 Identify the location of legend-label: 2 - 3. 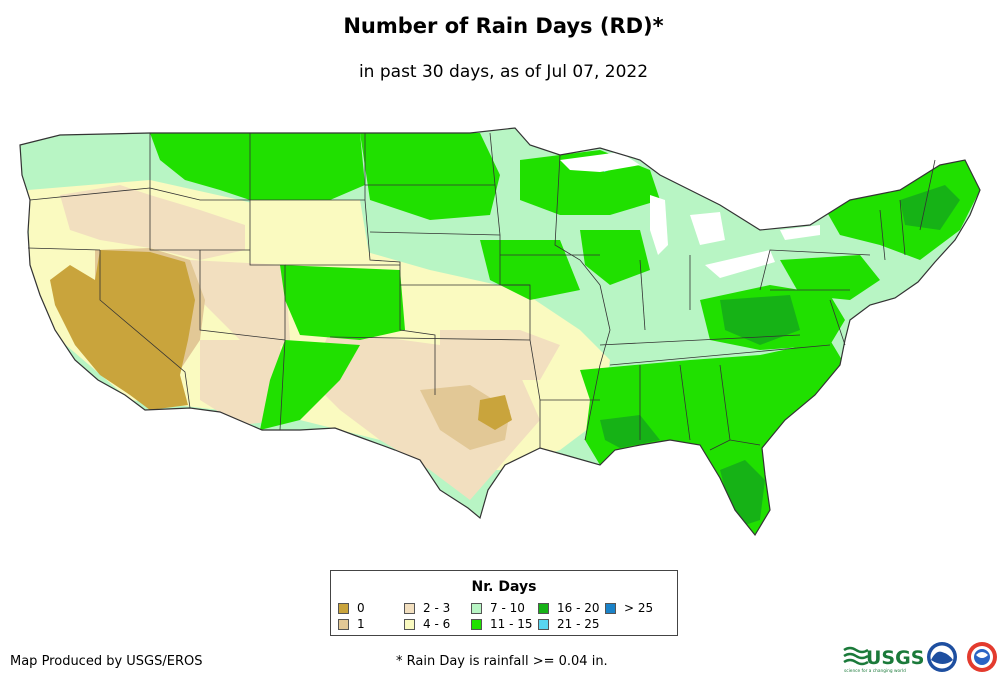
(437, 608).